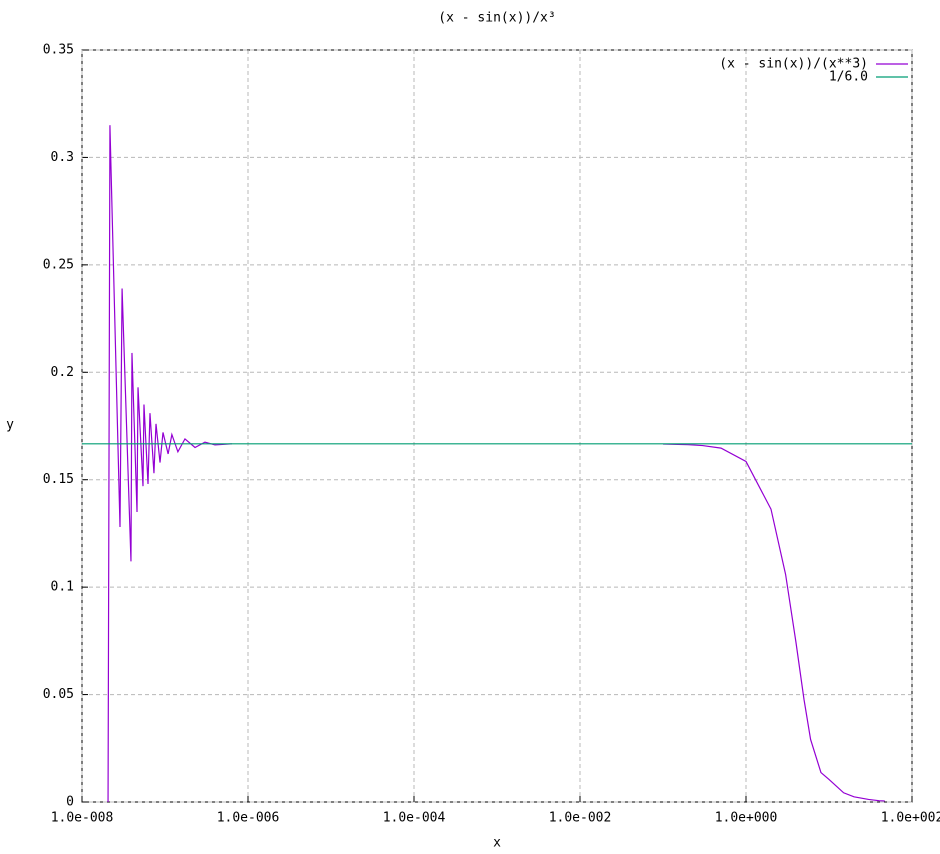 The image size is (940, 854). Describe the element at coordinates (848, 77) in the screenshot. I see `legend-label: 1/6.0` at that location.